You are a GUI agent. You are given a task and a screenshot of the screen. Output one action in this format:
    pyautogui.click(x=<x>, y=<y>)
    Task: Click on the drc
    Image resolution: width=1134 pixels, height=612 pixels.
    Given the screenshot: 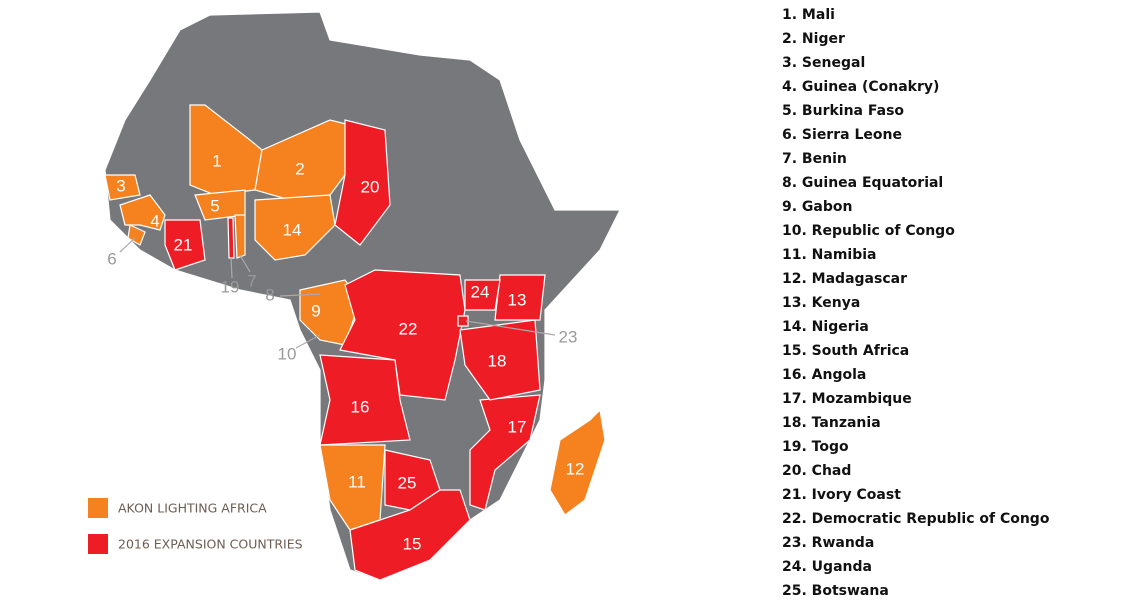 What is the action you would take?
    pyautogui.click(x=402, y=335)
    